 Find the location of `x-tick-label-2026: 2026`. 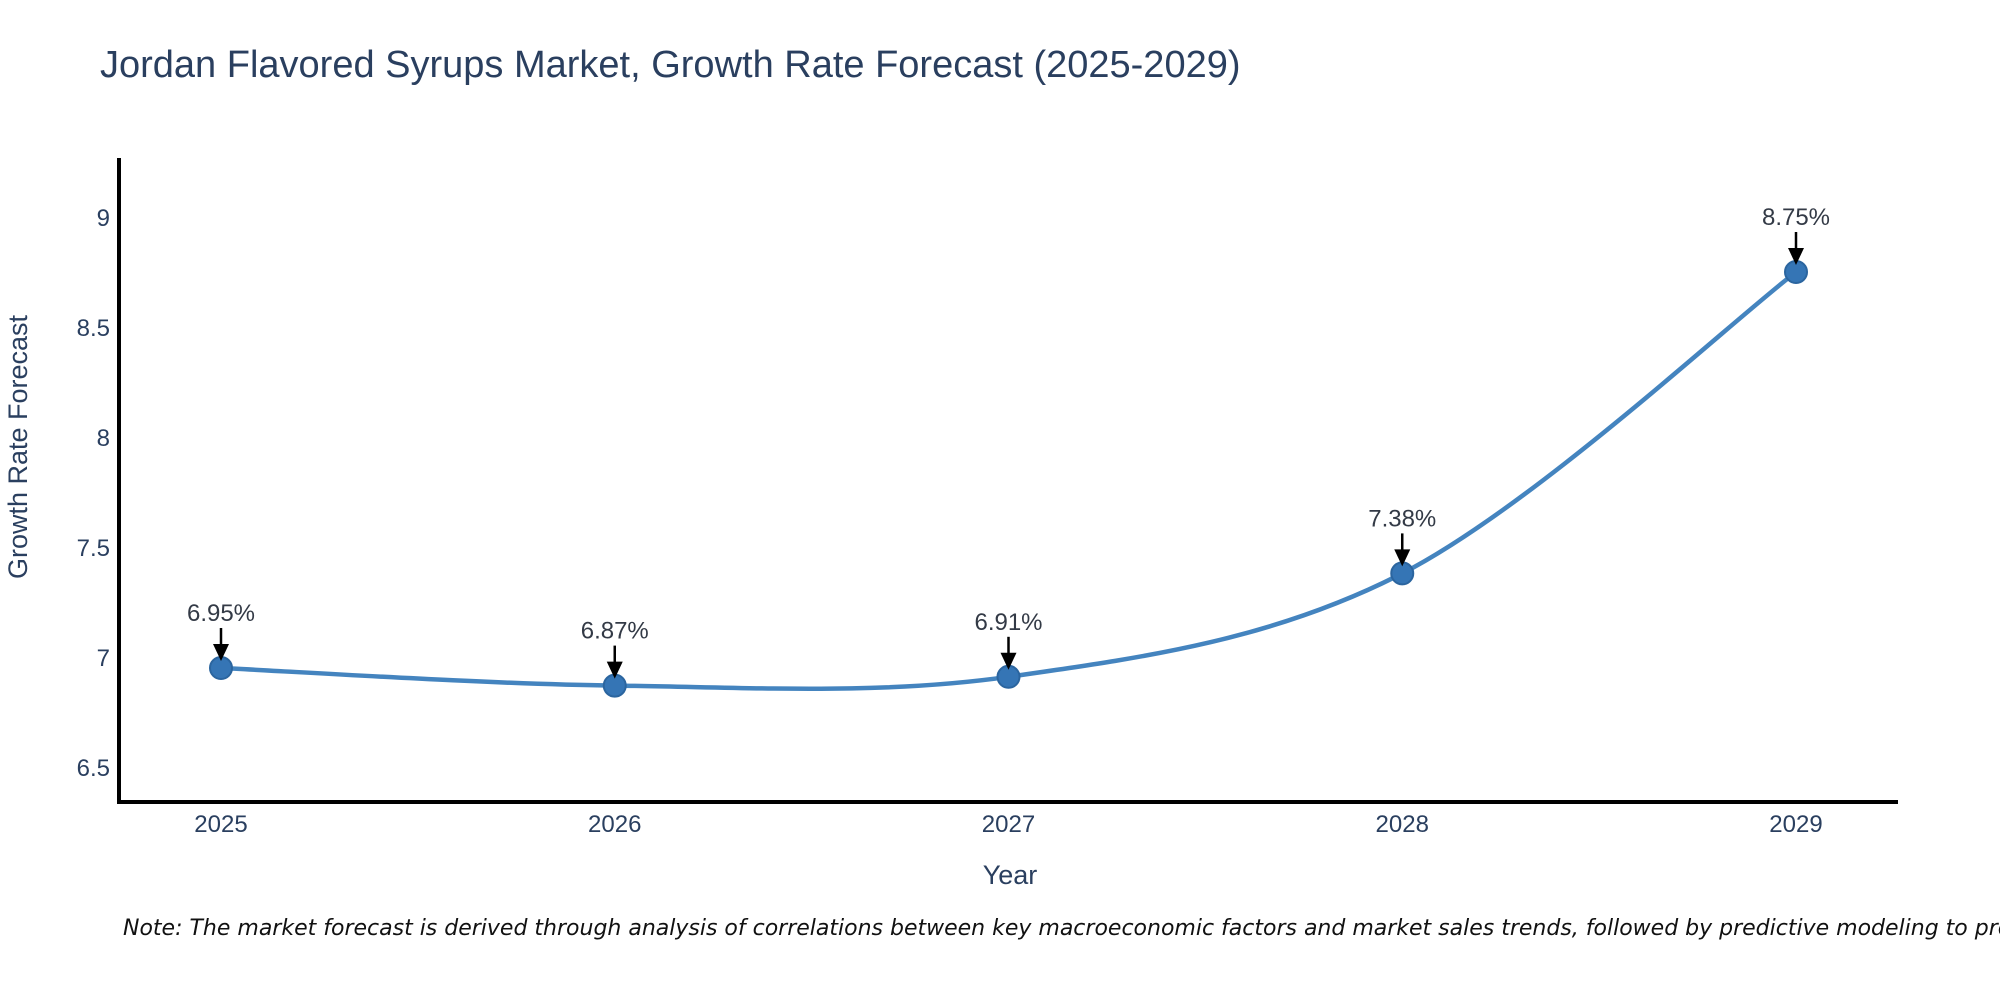

x-tick-label-2026: 2026 is located at coordinates (614, 824).